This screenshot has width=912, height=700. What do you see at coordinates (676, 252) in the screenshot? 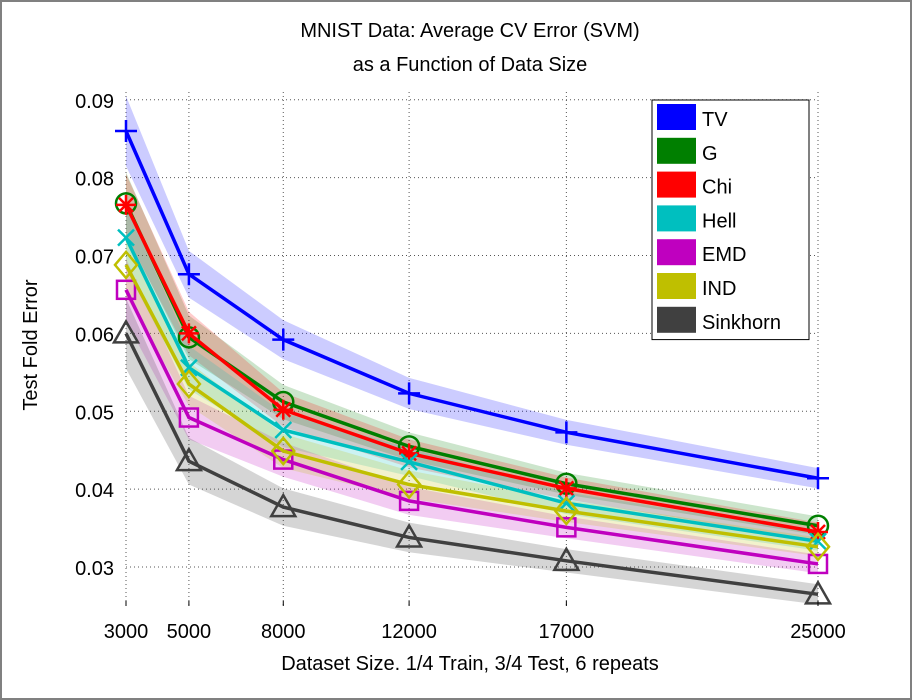
I see `legend-swatch-emd` at bounding box center [676, 252].